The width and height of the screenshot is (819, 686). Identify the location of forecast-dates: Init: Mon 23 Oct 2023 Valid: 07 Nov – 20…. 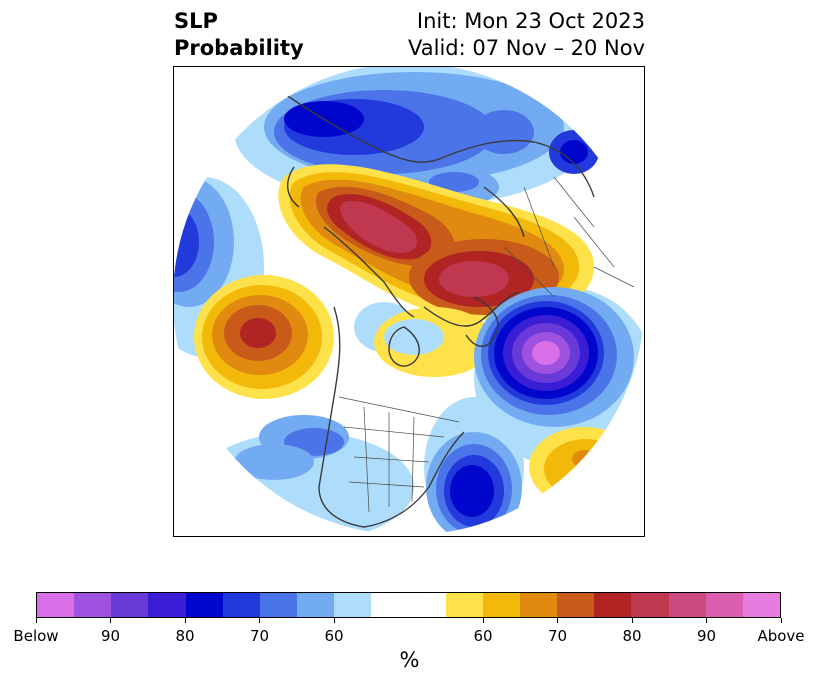
(526, 35).